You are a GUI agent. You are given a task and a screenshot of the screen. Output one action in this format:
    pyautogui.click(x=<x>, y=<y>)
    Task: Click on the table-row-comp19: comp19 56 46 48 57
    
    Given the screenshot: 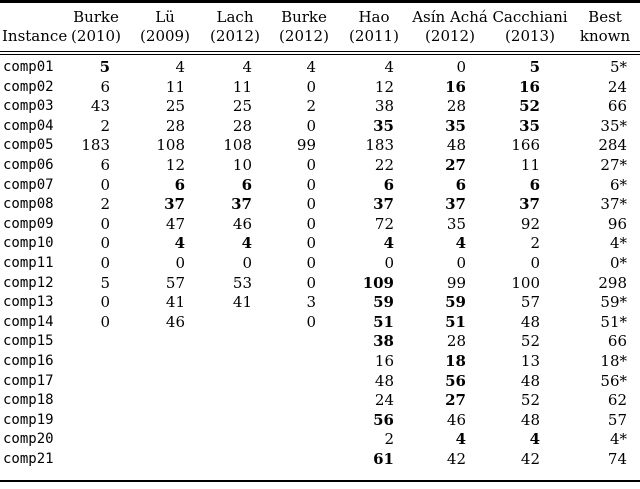 What is the action you would take?
    pyautogui.click(x=320, y=421)
    